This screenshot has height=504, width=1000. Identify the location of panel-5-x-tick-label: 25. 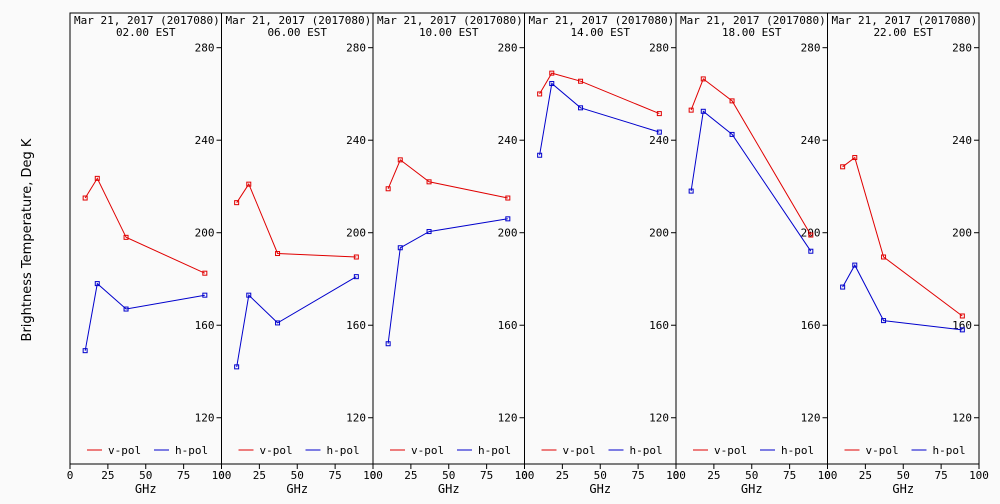
(713, 475).